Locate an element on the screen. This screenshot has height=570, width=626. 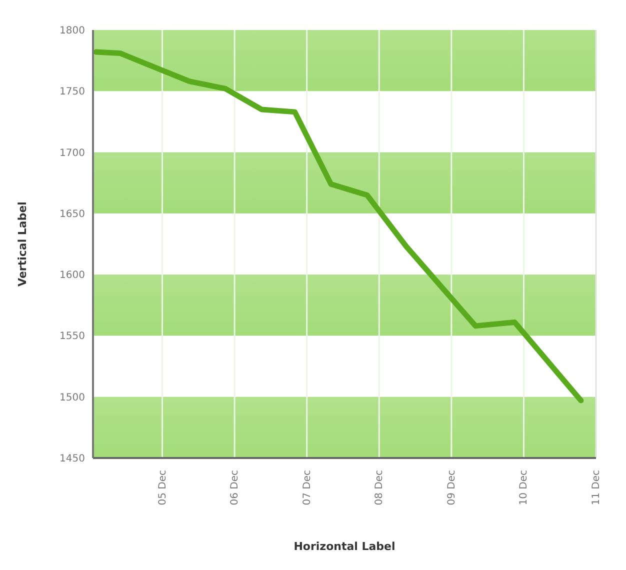
y-tick-label: 1500 is located at coordinates (72, 398).